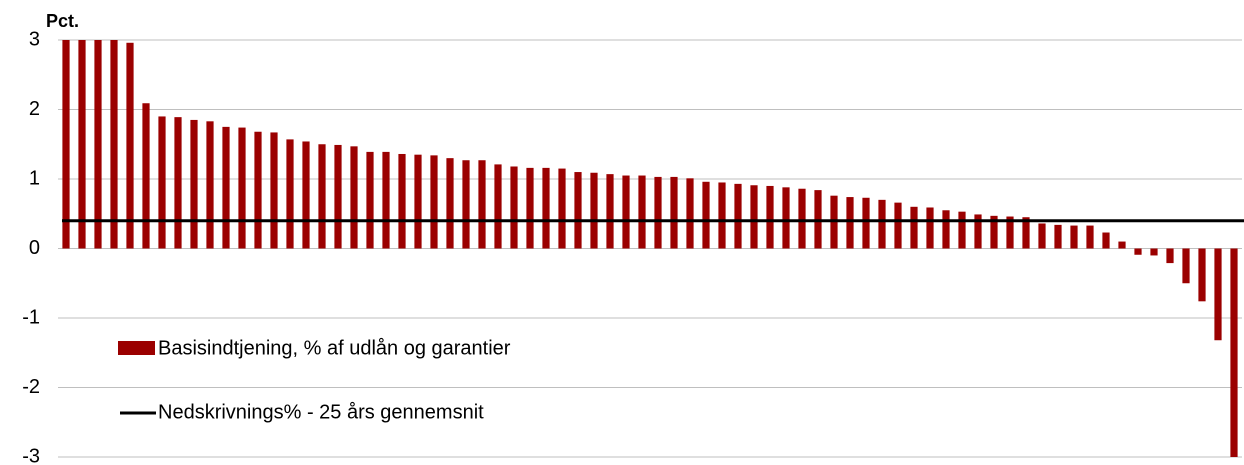 This screenshot has height=465, width=1244. What do you see at coordinates (34, 248) in the screenshot?
I see `y-tick-label: 0` at bounding box center [34, 248].